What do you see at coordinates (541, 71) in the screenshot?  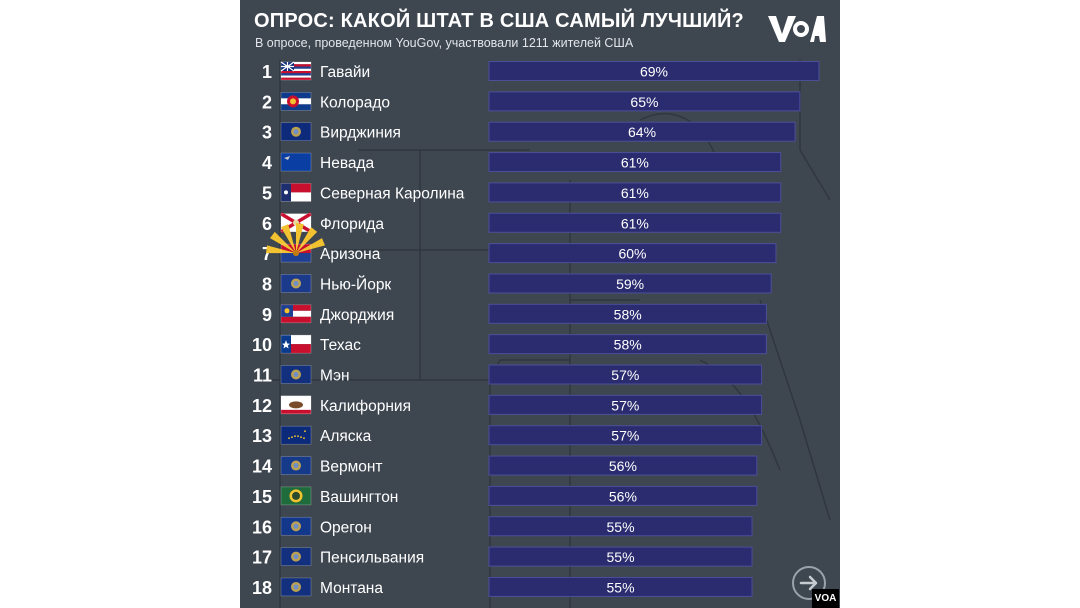 I see `chart-row: 1 Гавайи 69%` at bounding box center [541, 71].